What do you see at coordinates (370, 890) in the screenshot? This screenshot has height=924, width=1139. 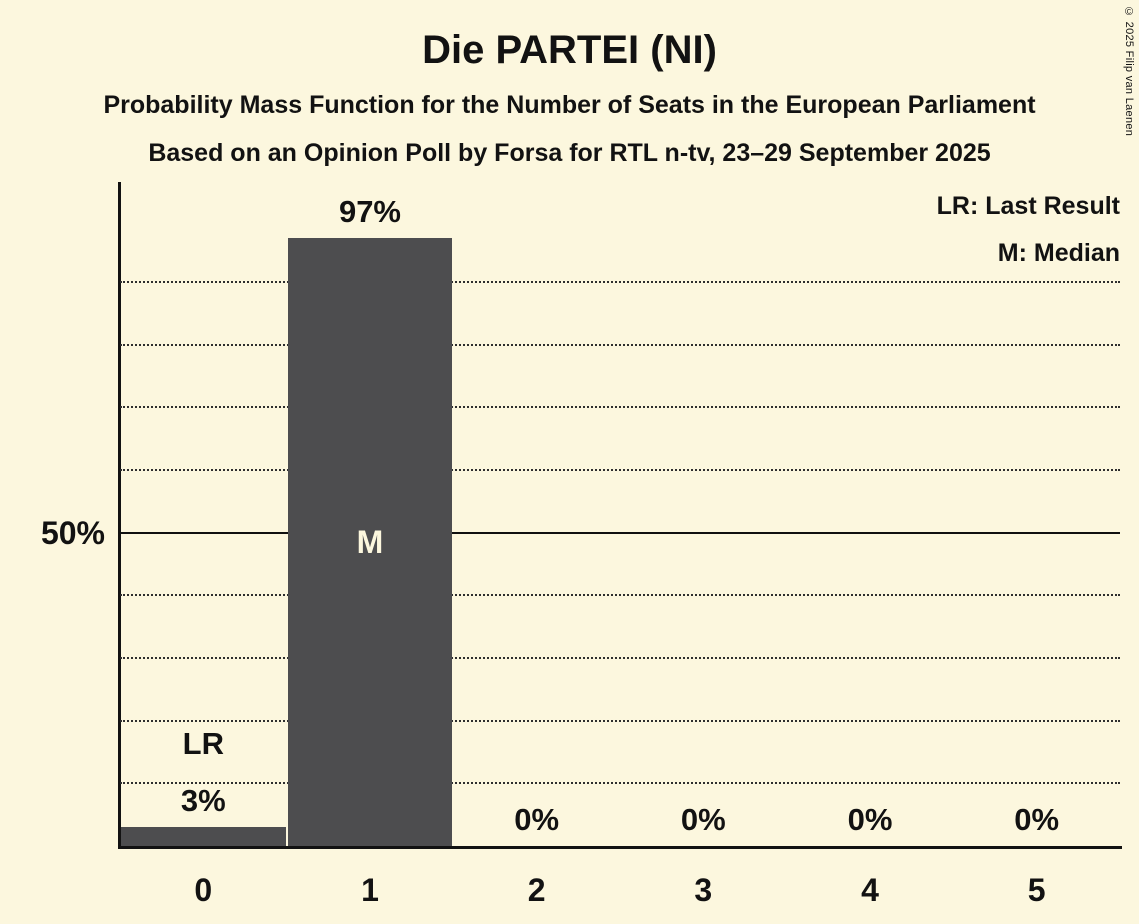 I see `x-tick-label: 1` at bounding box center [370, 890].